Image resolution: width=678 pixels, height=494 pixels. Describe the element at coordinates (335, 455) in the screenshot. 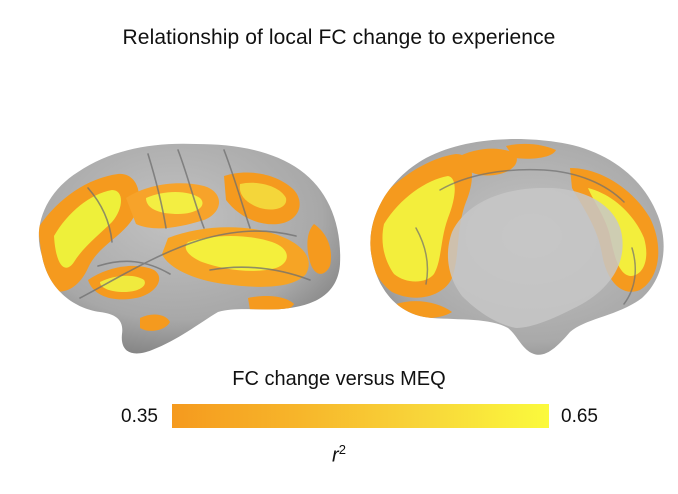

I see `colorbar-axis-base: r` at that location.